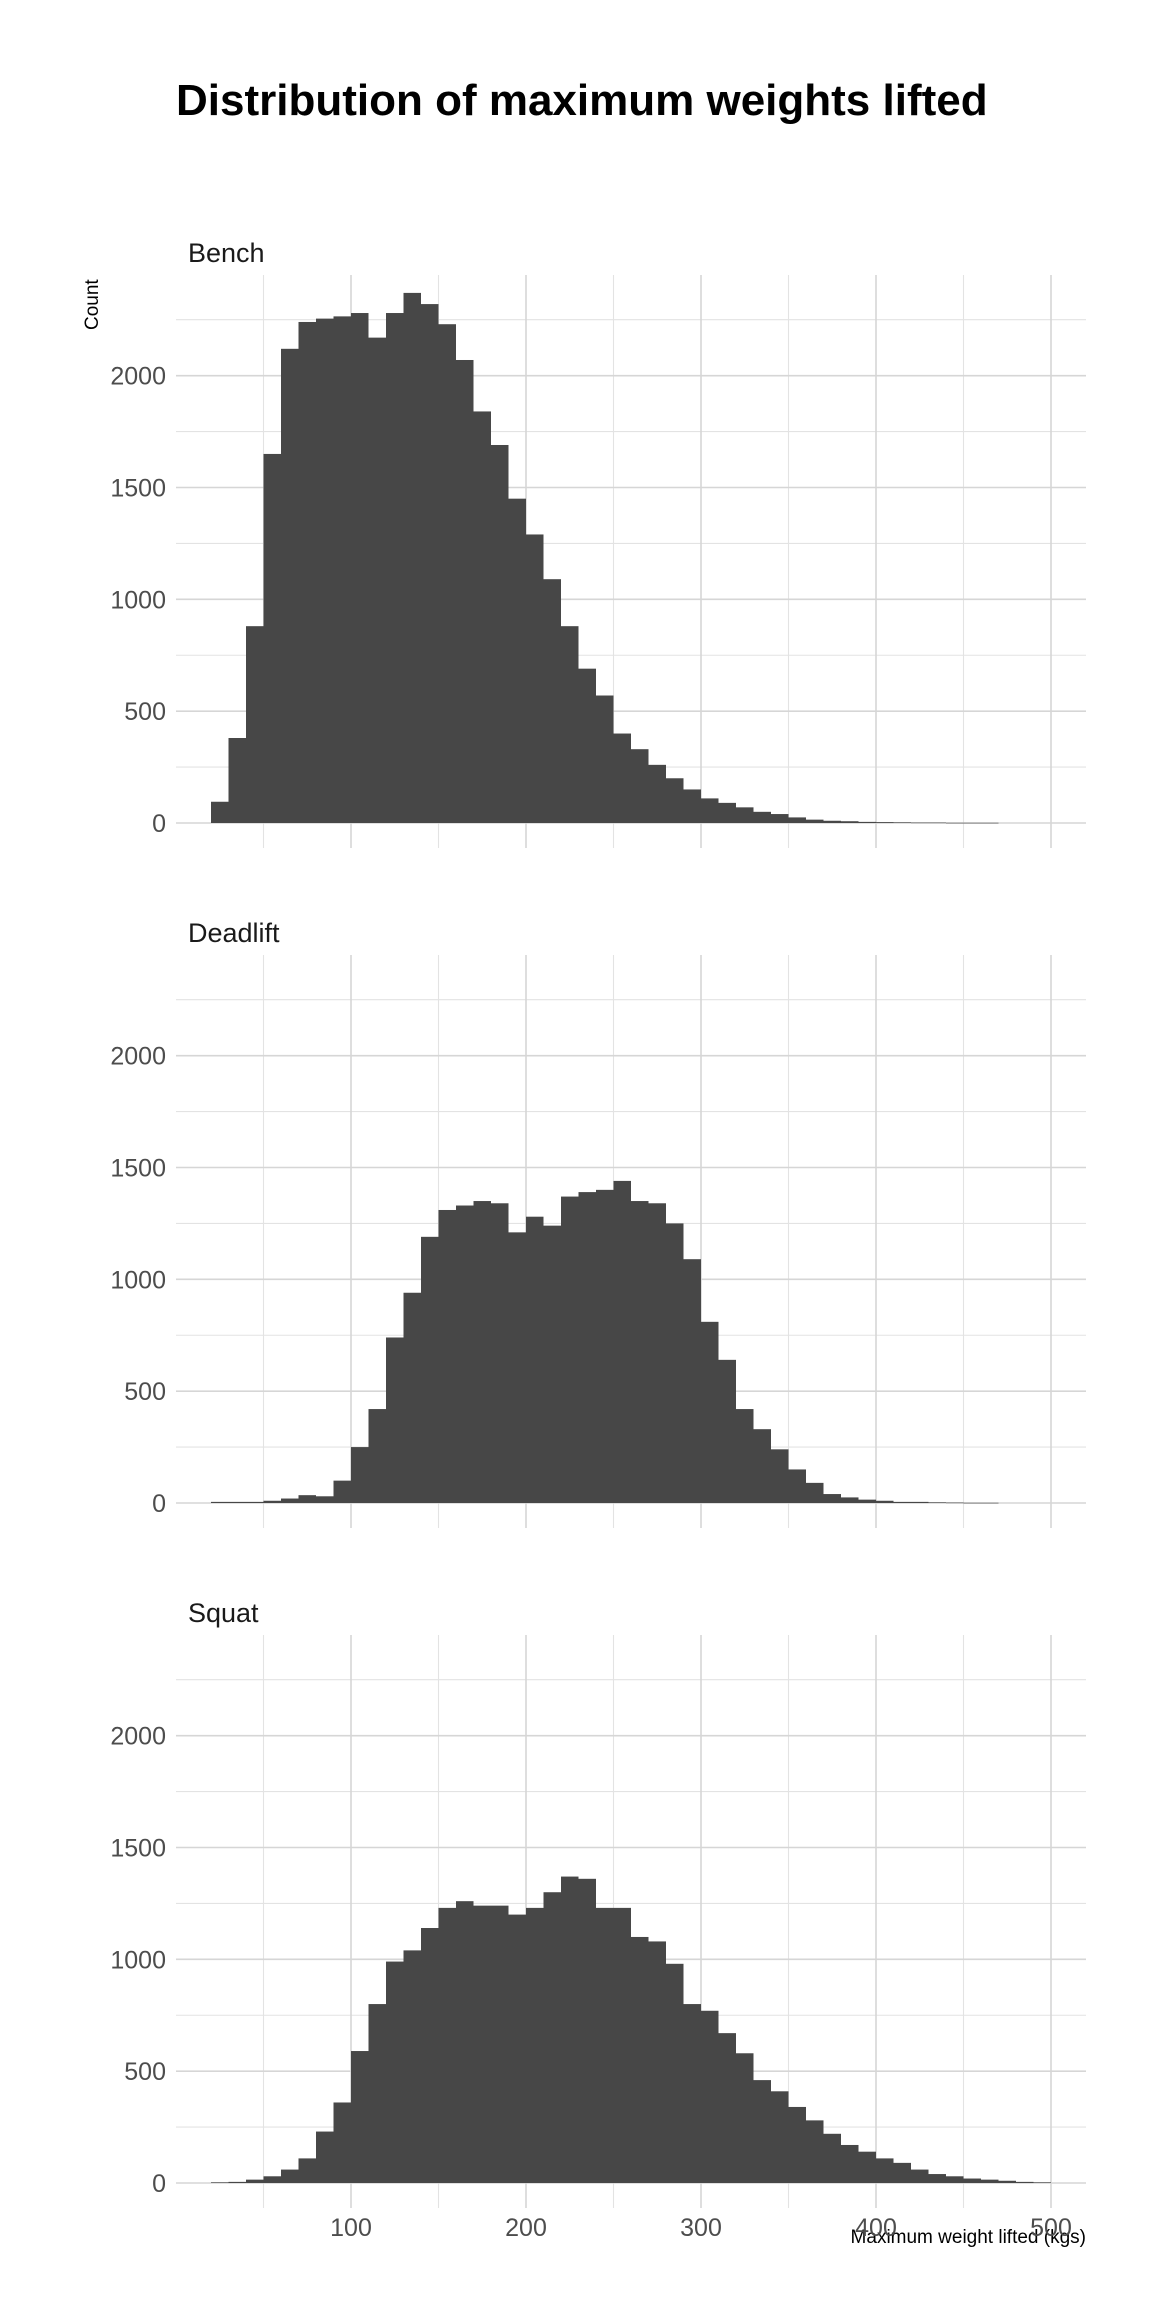 The height and width of the screenshot is (2304, 1152). What do you see at coordinates (1051, 2228) in the screenshot?
I see `x-tick-label: 500` at bounding box center [1051, 2228].